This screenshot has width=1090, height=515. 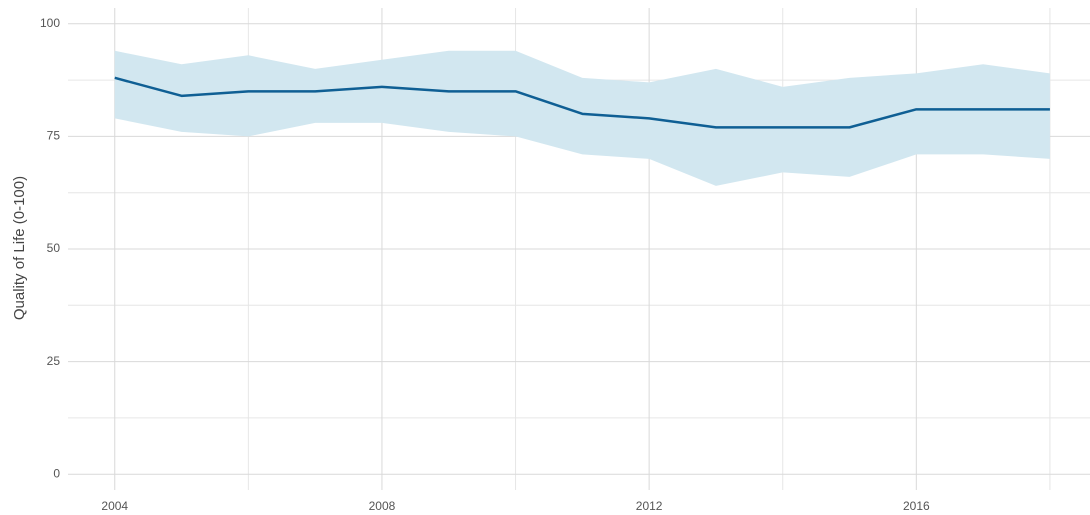 What do you see at coordinates (54, 136) in the screenshot?
I see `y-tick-label: 75` at bounding box center [54, 136].